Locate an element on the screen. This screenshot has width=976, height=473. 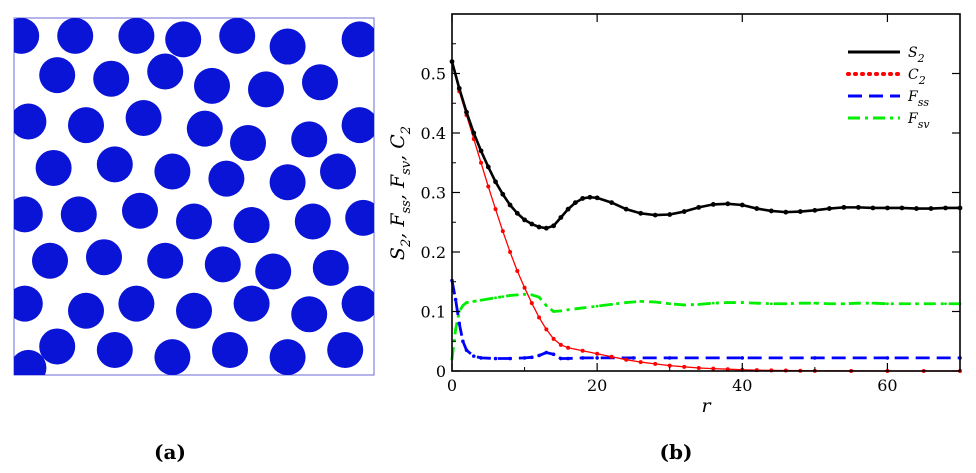
x-tick-label: 40 is located at coordinates (742, 385).